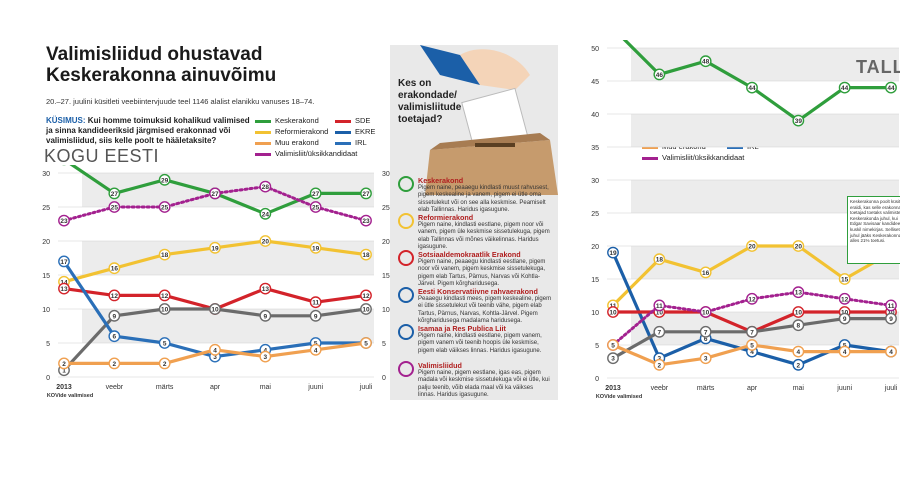 This screenshot has height=485, width=900. I want to click on data-label: 44, so click(845, 88).